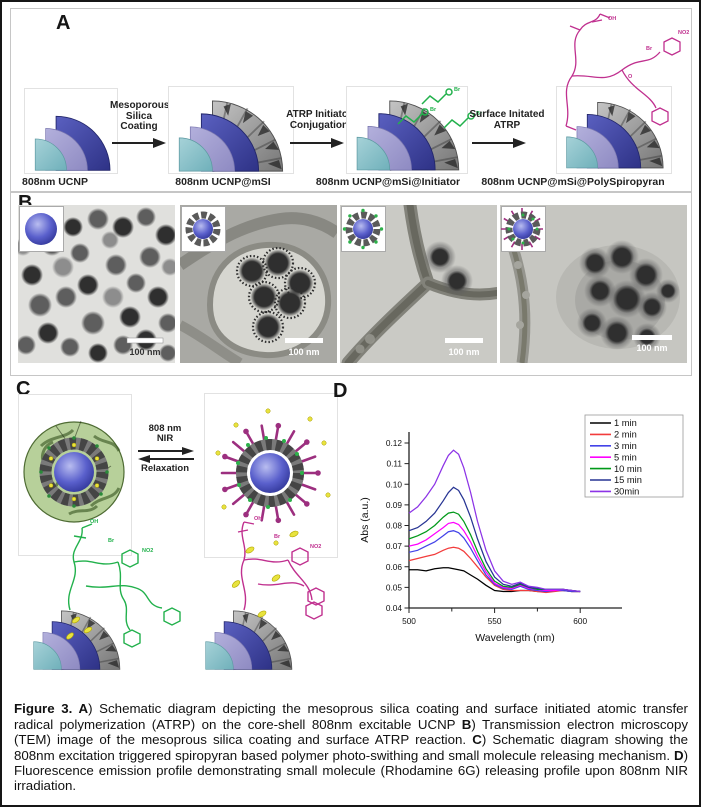 The image size is (701, 807). What do you see at coordinates (625, 457) in the screenshot?
I see `svg-text: 5 min` at bounding box center [625, 457].